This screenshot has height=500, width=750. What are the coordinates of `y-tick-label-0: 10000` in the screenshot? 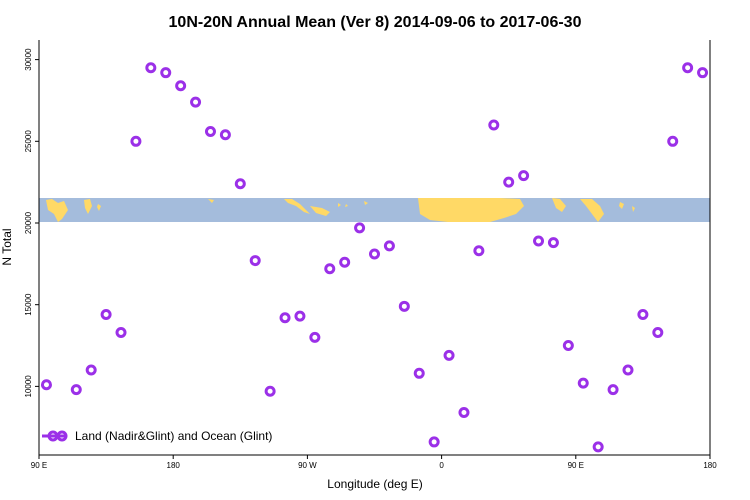 It's located at (28, 386).